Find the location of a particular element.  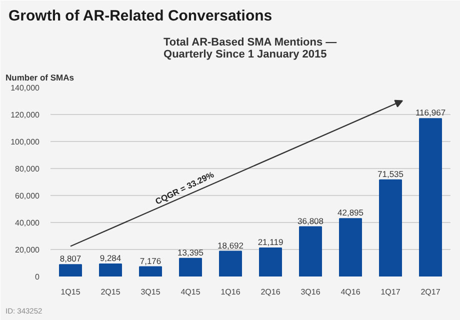

data-label: 8,807 is located at coordinates (71, 259).